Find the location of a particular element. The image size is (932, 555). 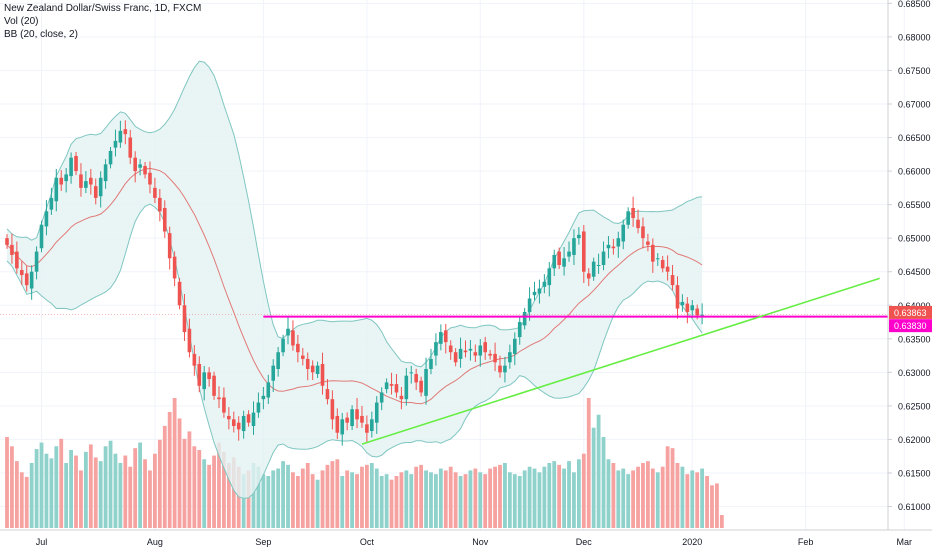

price-tick-label: 0.63000 is located at coordinates (914, 373).